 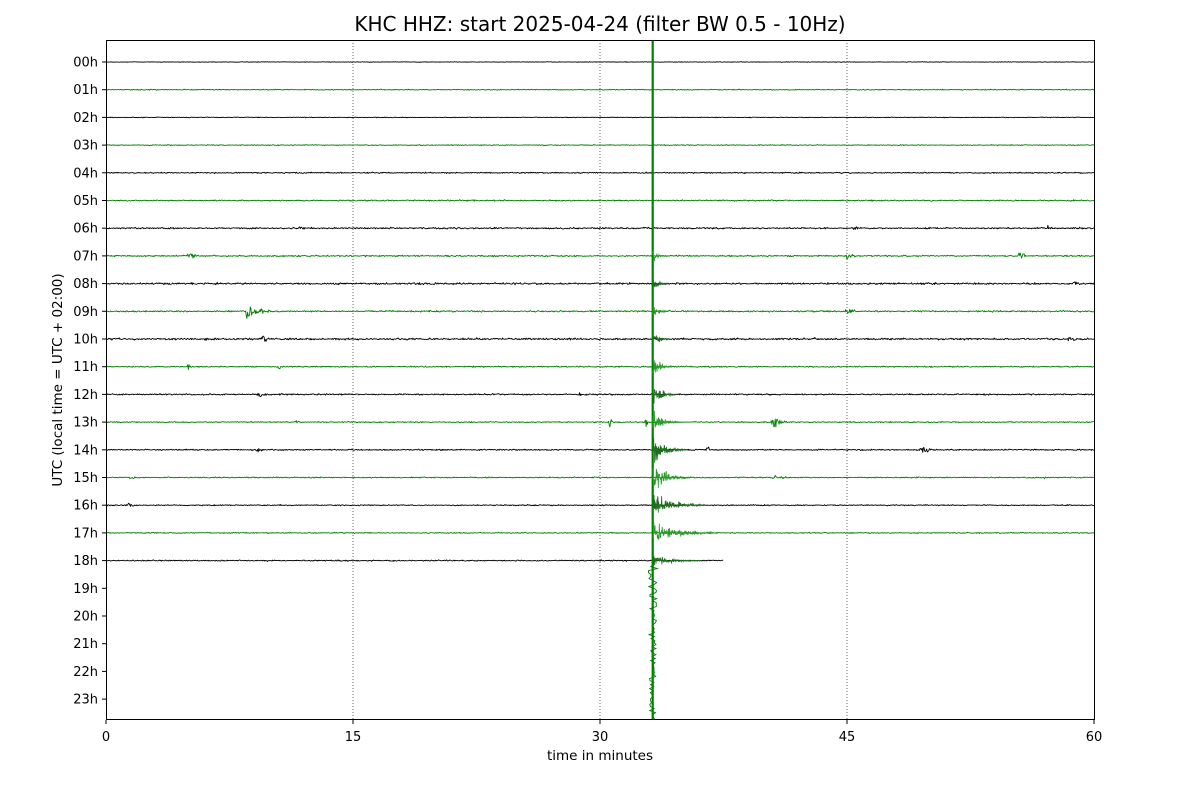 What do you see at coordinates (600, 504) in the screenshot?
I see `trace-row-16h` at bounding box center [600, 504].